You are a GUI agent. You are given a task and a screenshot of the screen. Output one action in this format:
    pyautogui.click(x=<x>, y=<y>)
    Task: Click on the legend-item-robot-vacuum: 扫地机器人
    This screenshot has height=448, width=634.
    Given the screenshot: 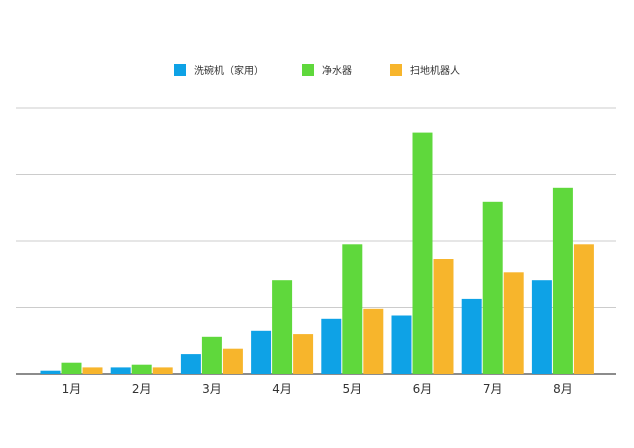 What is the action you would take?
    pyautogui.click(x=425, y=69)
    